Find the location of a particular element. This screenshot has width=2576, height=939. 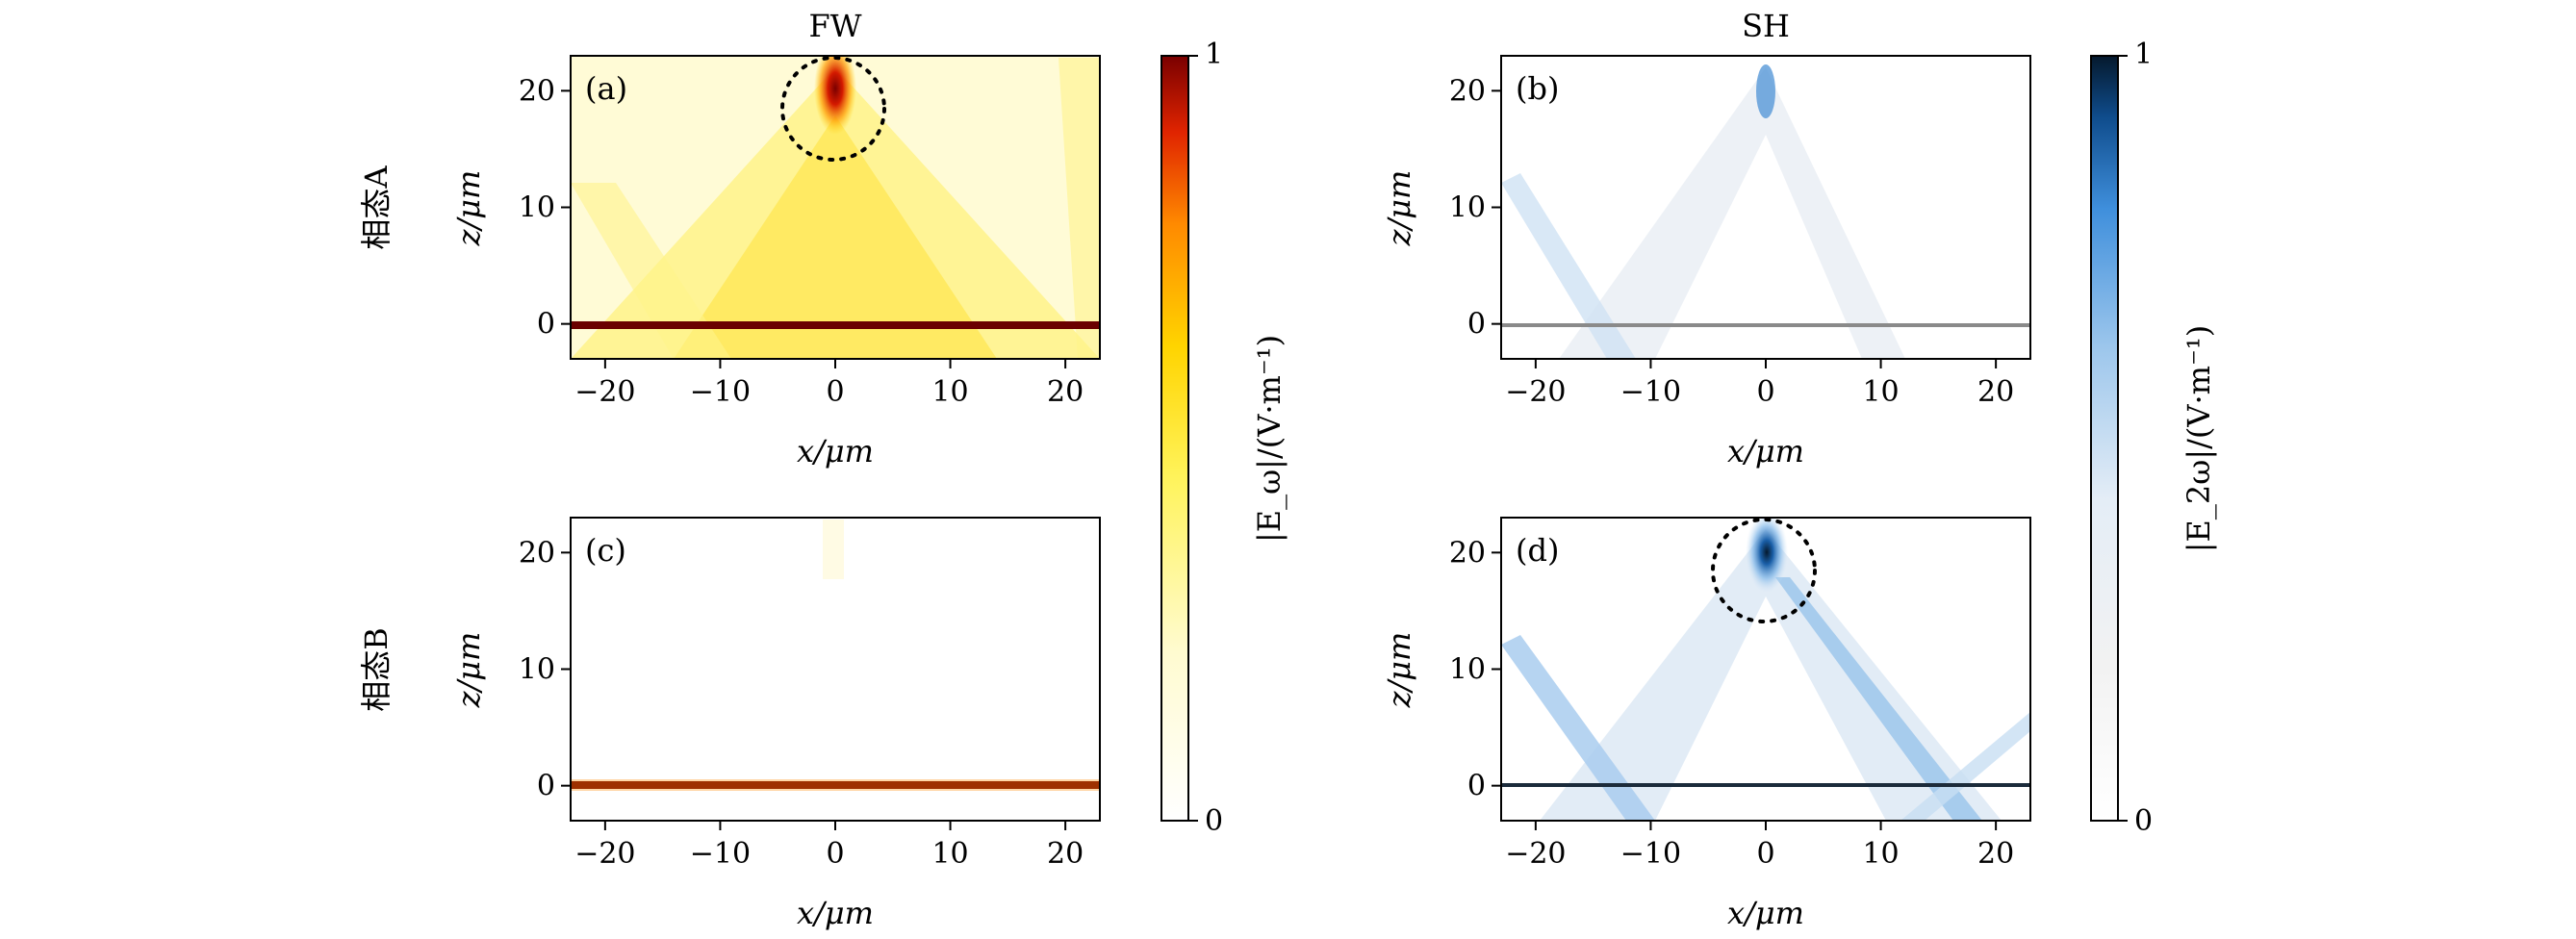

colorbar-sh-max: 1 is located at coordinates (2143, 55).